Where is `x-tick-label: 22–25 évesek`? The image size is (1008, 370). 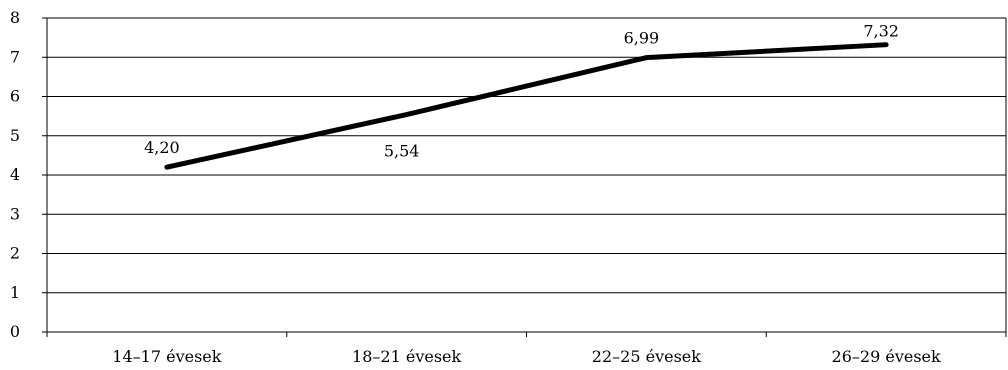 x-tick-label: 22–25 évesek is located at coordinates (646, 356).